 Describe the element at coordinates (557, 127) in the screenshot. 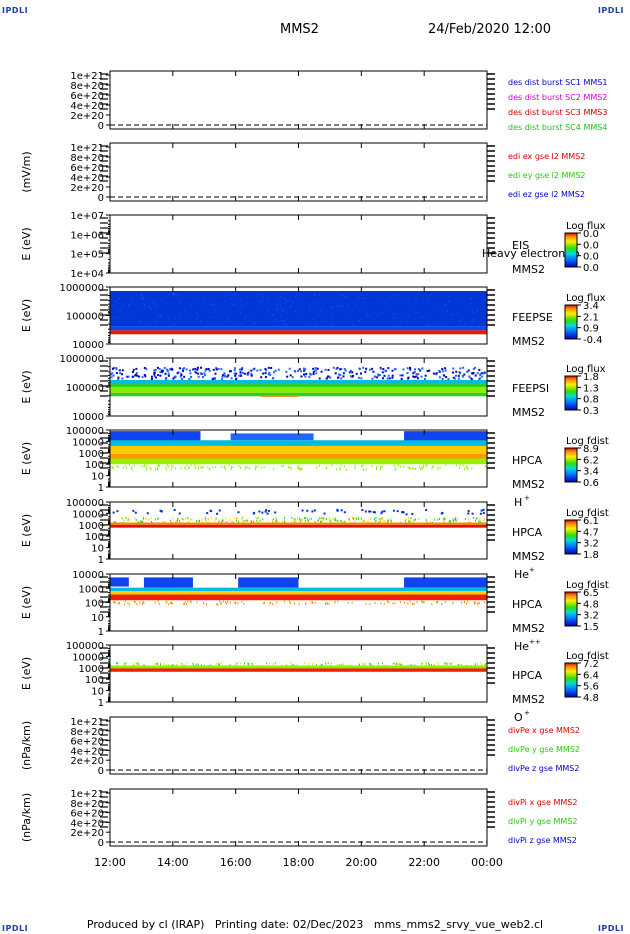

I see `legend-entry: des dist burst SC4 MMS4` at that location.